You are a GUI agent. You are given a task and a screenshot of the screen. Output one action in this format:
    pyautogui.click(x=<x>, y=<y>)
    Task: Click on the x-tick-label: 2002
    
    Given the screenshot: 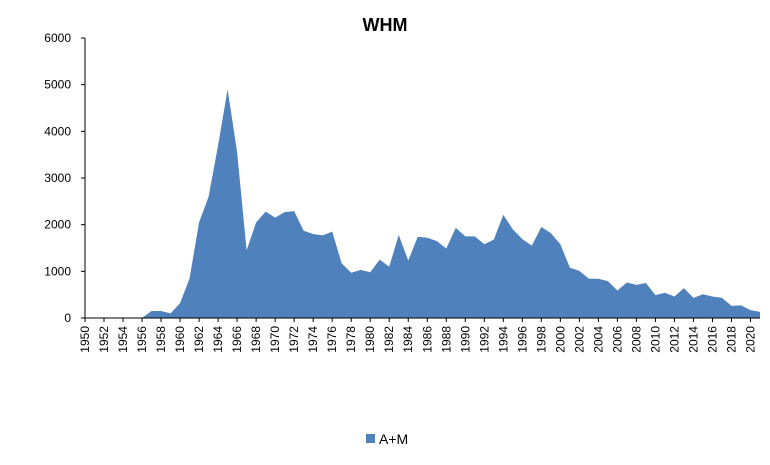 What is the action you would take?
    pyautogui.click(x=579, y=339)
    